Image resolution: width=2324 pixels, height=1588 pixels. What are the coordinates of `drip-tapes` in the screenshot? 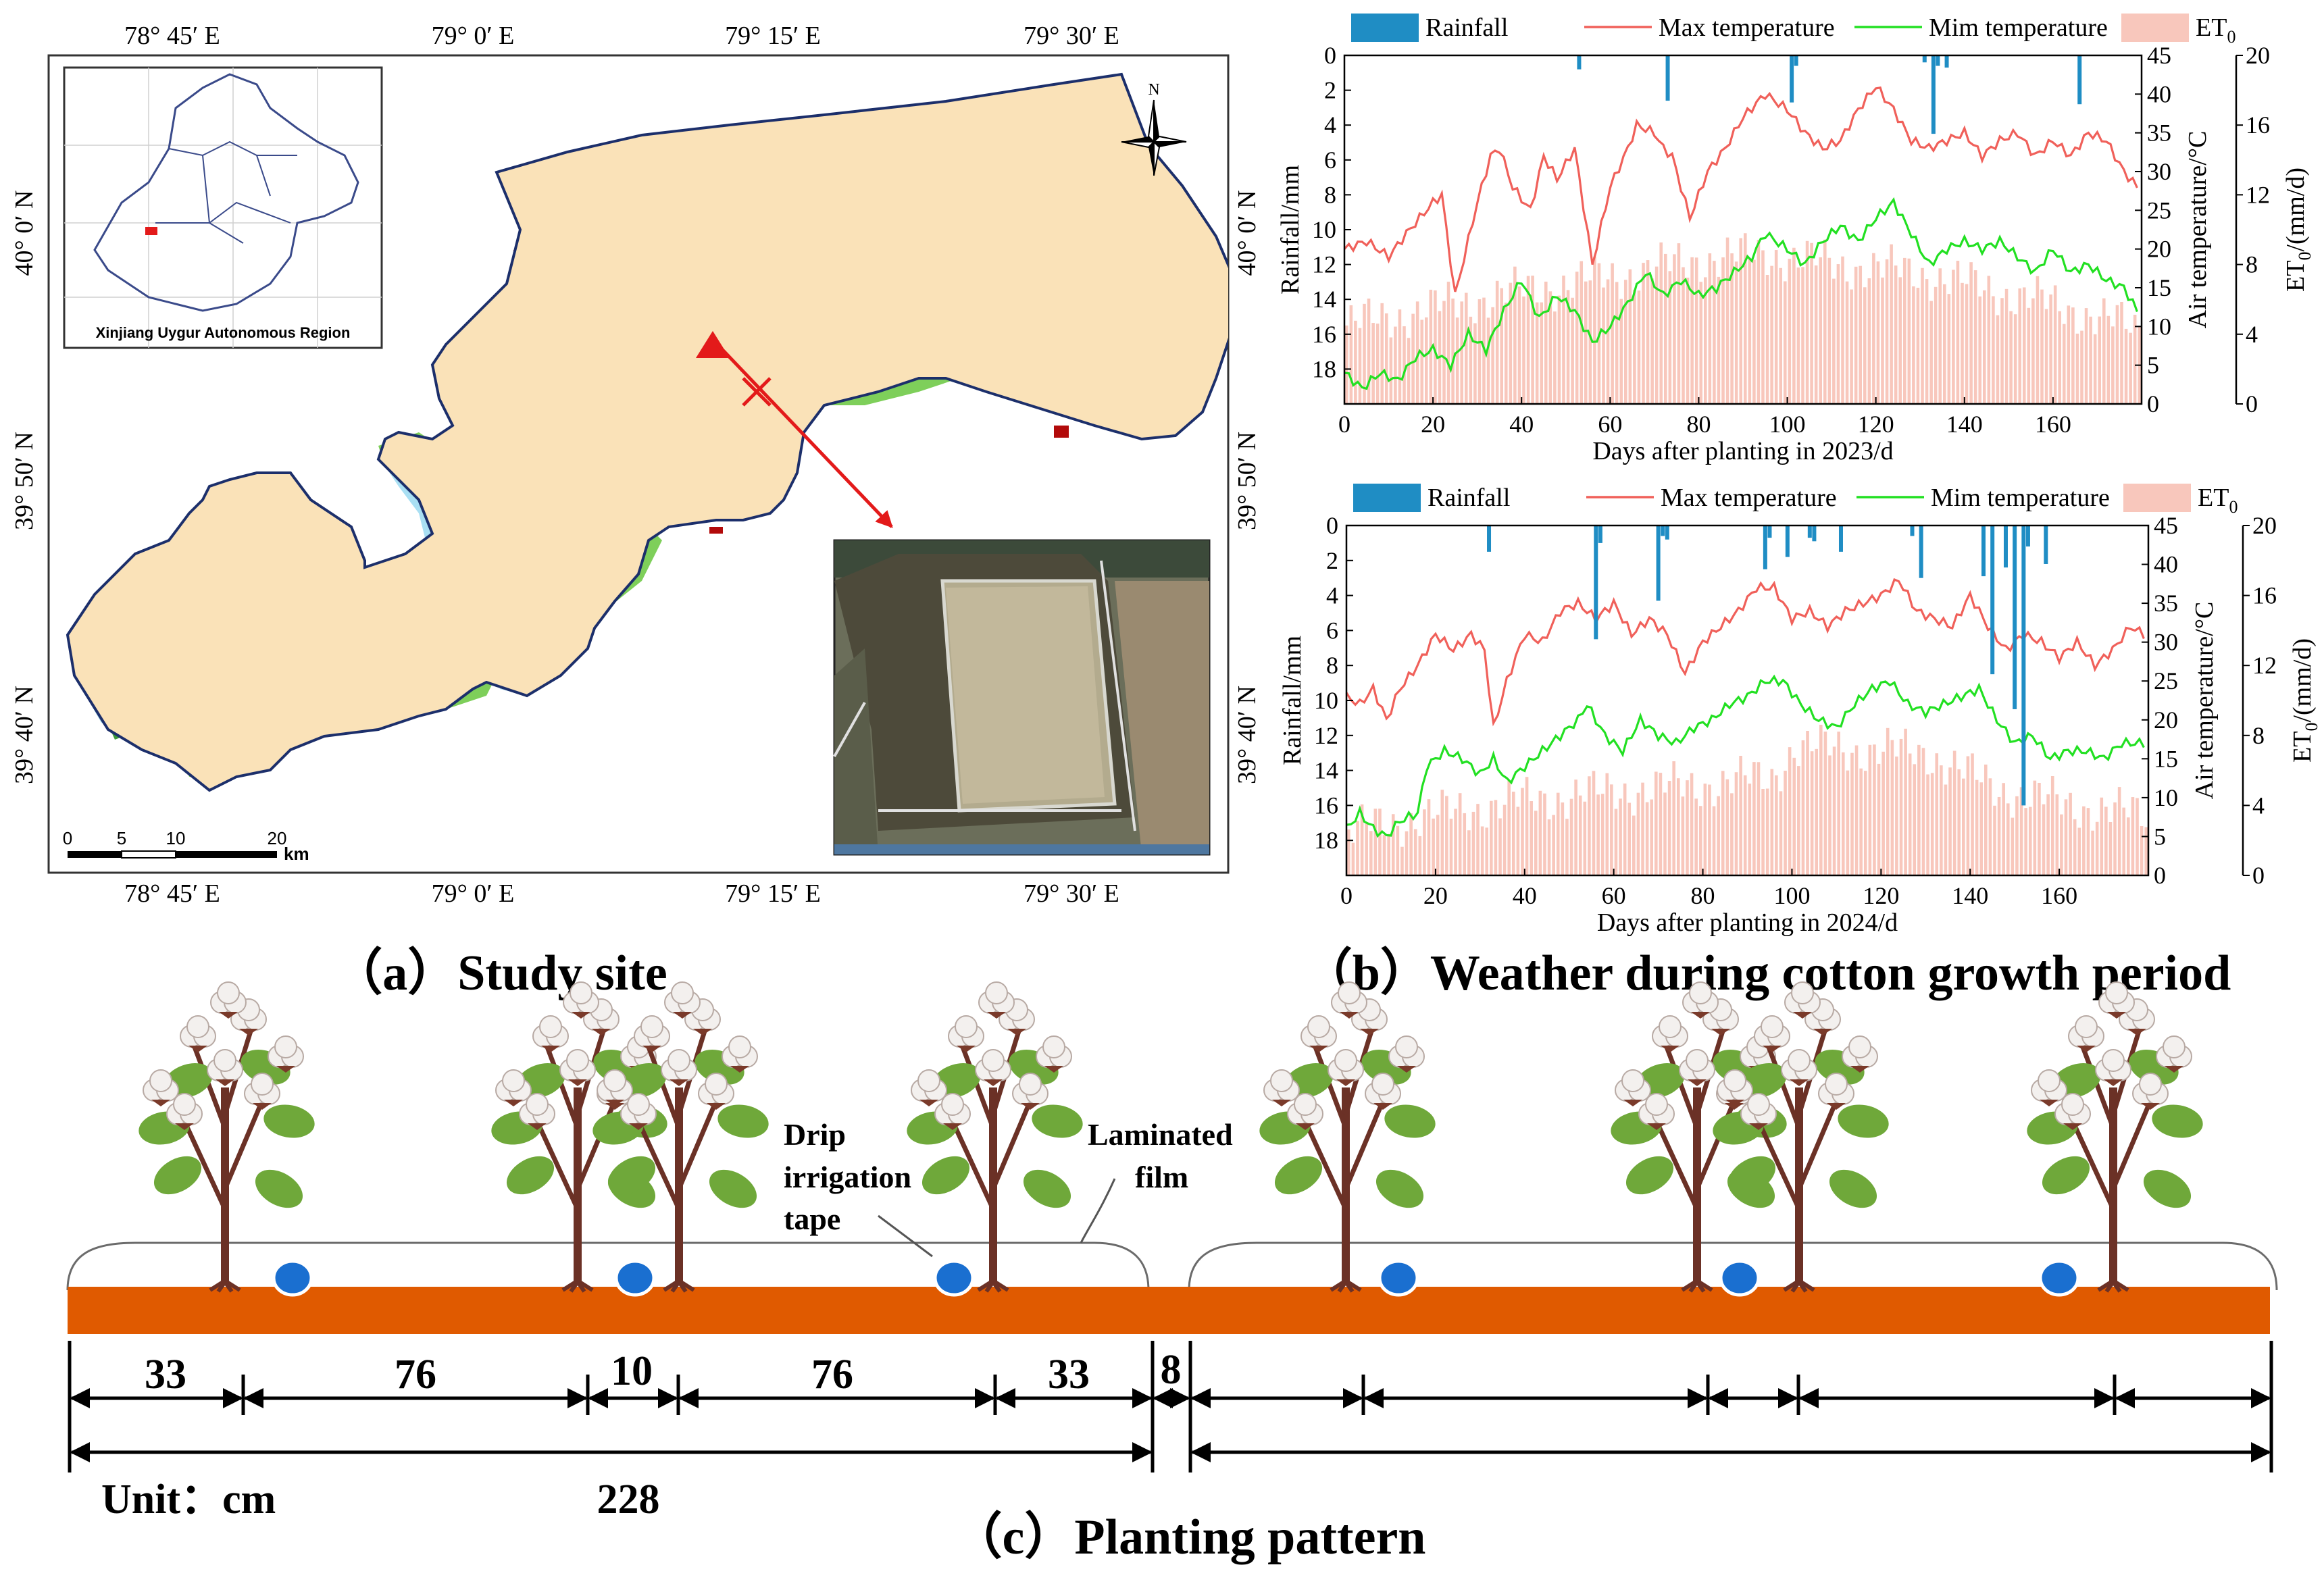 It's located at (1176, 1278).